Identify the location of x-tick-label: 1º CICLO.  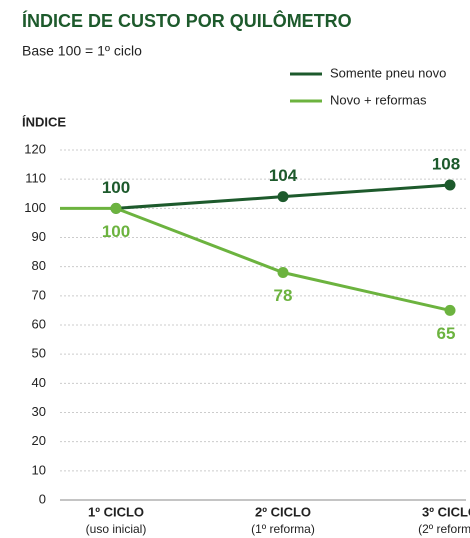
(116, 511).